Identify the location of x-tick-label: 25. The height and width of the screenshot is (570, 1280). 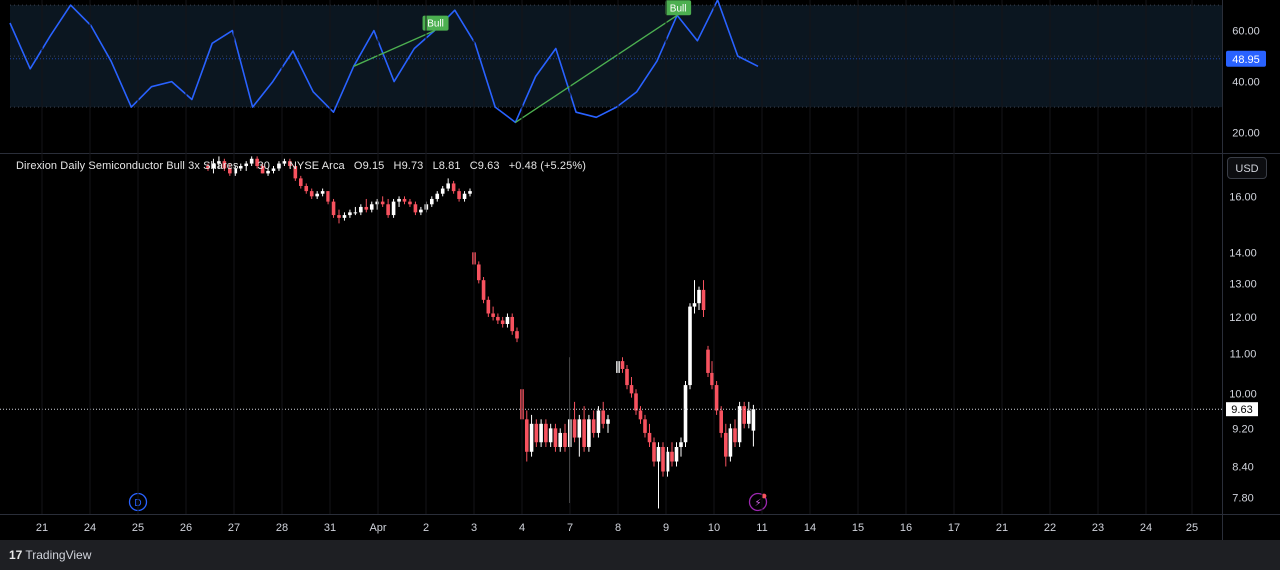
(1192, 528).